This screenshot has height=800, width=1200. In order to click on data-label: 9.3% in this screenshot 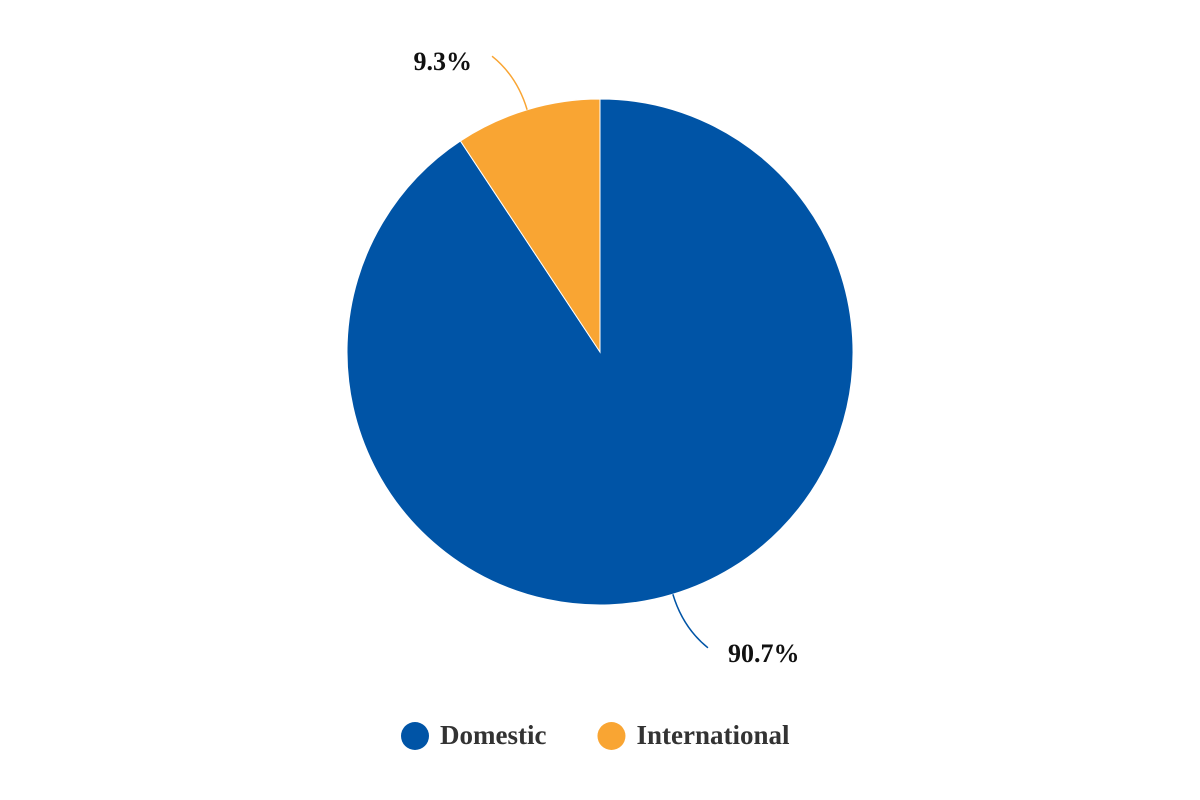, I will do `click(443, 61)`.